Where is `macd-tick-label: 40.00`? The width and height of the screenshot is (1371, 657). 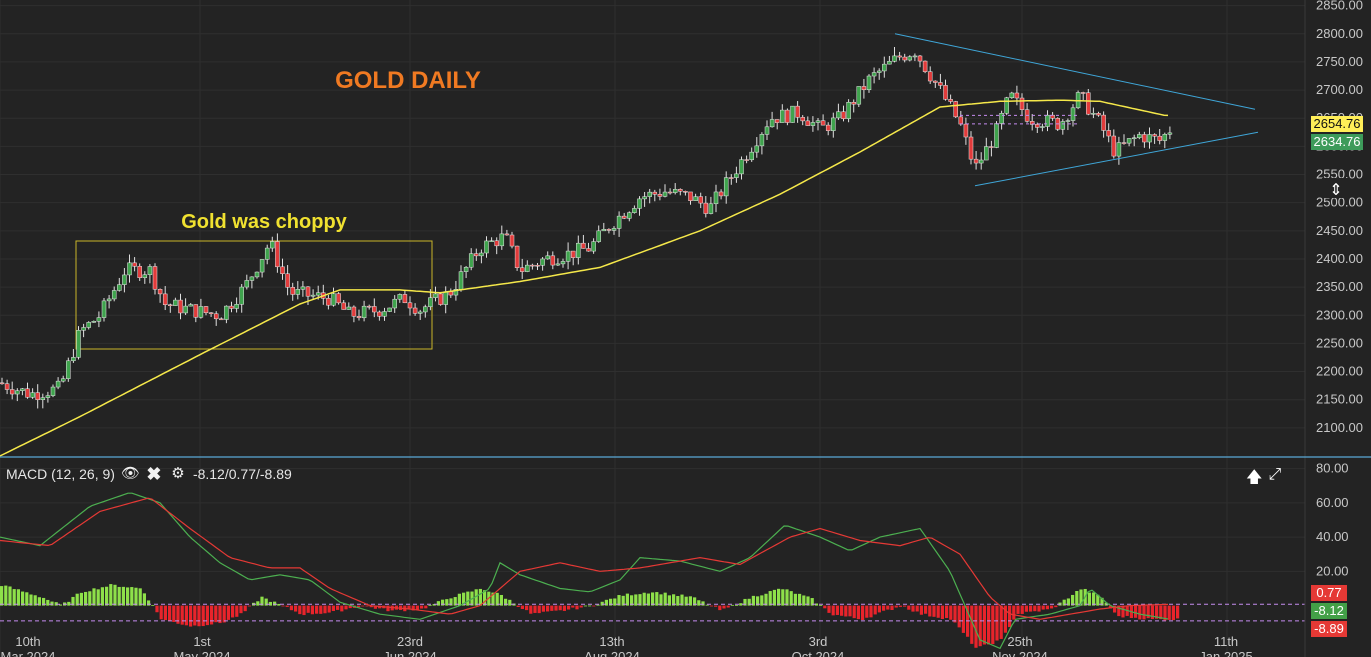
macd-tick-label: 40.00 is located at coordinates (1332, 536).